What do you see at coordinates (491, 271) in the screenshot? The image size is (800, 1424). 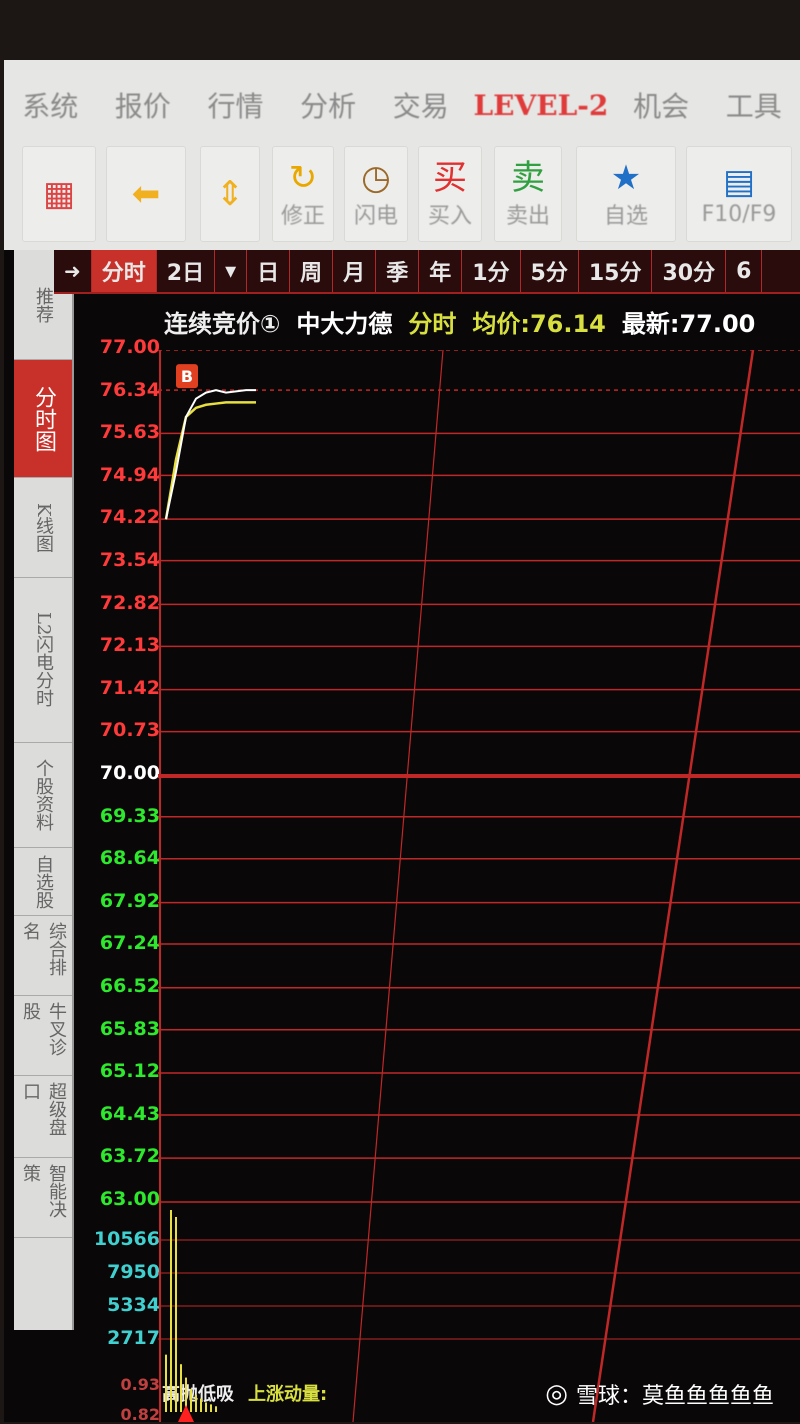 I see `period-tab-8: 1分` at bounding box center [491, 271].